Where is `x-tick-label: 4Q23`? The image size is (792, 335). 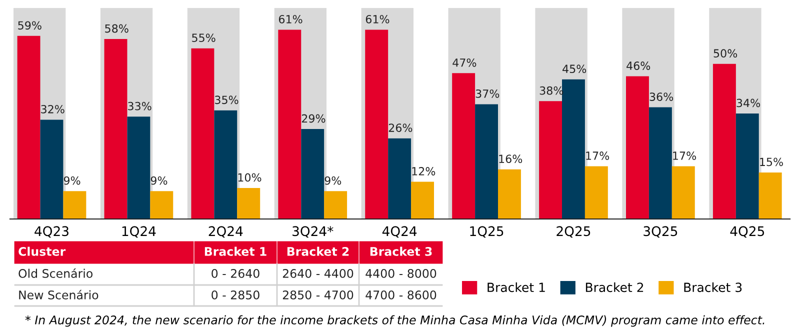
x-tick-label: 4Q23 is located at coordinates (51, 232).